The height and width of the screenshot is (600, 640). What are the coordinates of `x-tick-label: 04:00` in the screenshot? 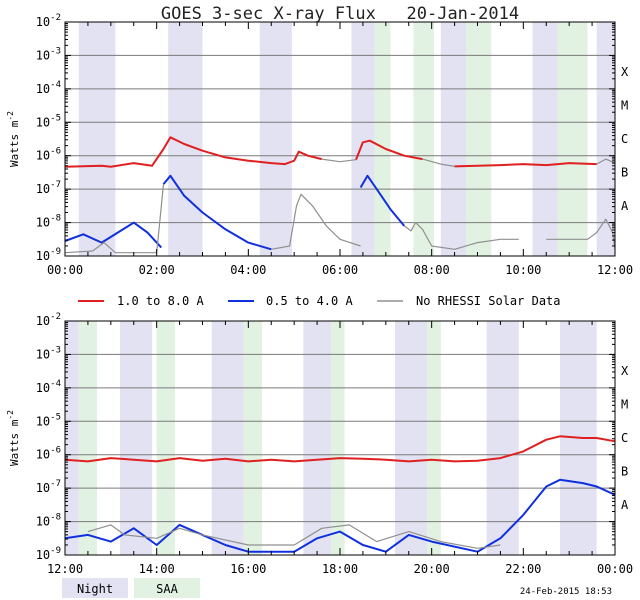 It's located at (248, 270).